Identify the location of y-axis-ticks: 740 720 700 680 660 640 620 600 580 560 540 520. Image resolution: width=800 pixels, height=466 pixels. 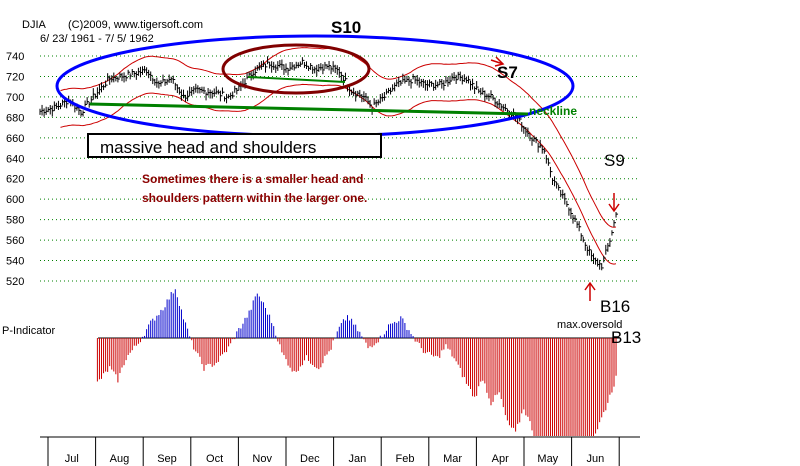
(15, 169).